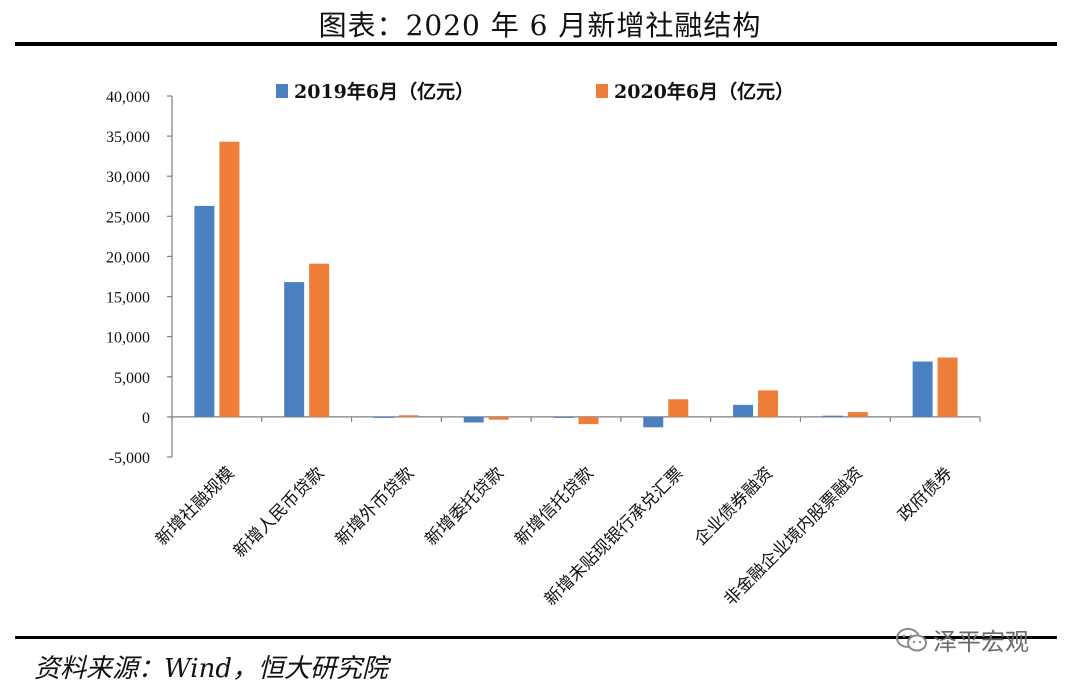  What do you see at coordinates (384, 91) in the screenshot?
I see `legend-label: 2019年6月（亿元）` at bounding box center [384, 91].